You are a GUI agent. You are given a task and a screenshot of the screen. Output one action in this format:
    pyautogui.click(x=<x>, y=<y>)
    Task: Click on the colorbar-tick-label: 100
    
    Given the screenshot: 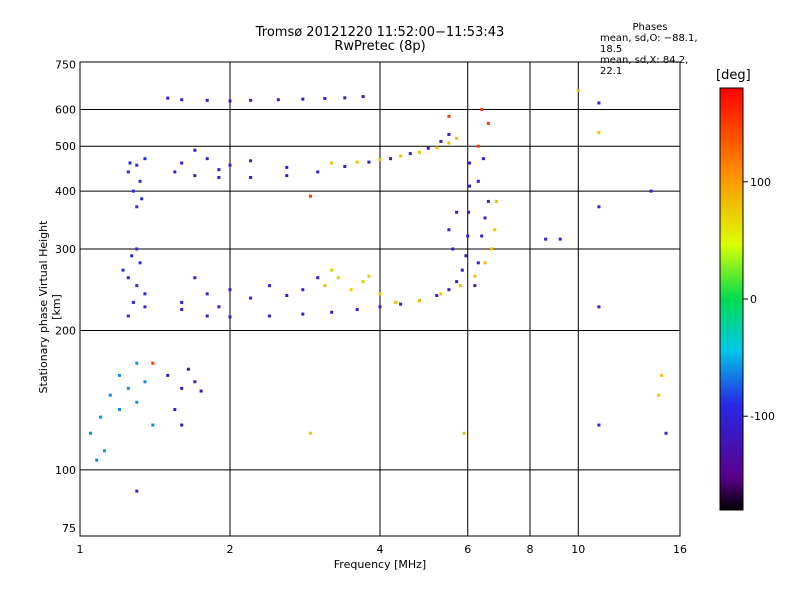 What is the action you would take?
    pyautogui.click(x=760, y=182)
    